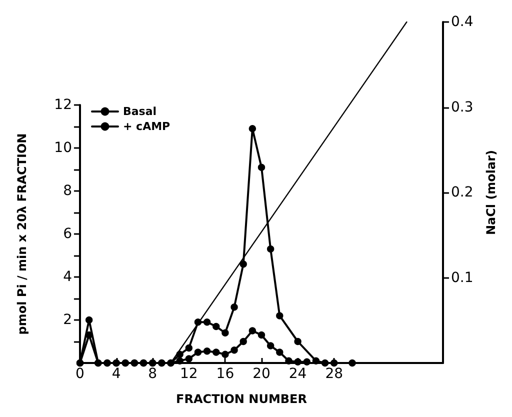  What do you see at coordinates (189, 374) in the screenshot?
I see `x-tick-label: 12` at bounding box center [189, 374].